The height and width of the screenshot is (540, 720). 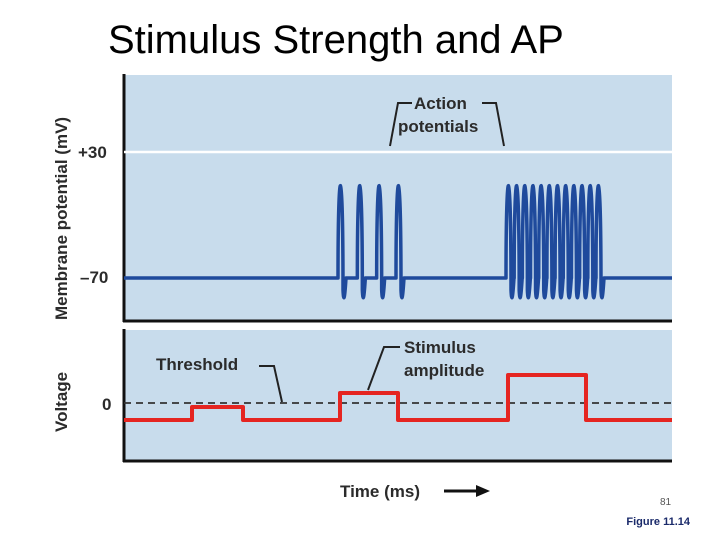 I want to click on stimulus-amplitude-label-line1: Stimulus, so click(x=440, y=347).